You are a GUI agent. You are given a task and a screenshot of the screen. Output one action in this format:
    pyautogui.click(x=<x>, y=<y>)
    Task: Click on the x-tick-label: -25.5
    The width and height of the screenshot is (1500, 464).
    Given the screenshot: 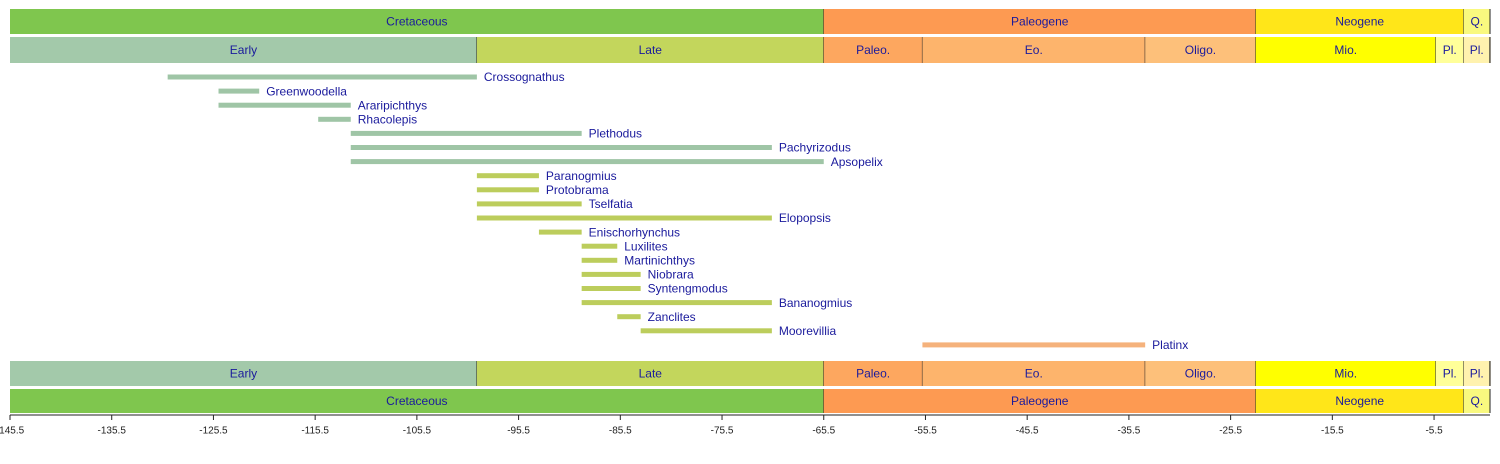 What is the action you would take?
    pyautogui.click(x=1230, y=431)
    